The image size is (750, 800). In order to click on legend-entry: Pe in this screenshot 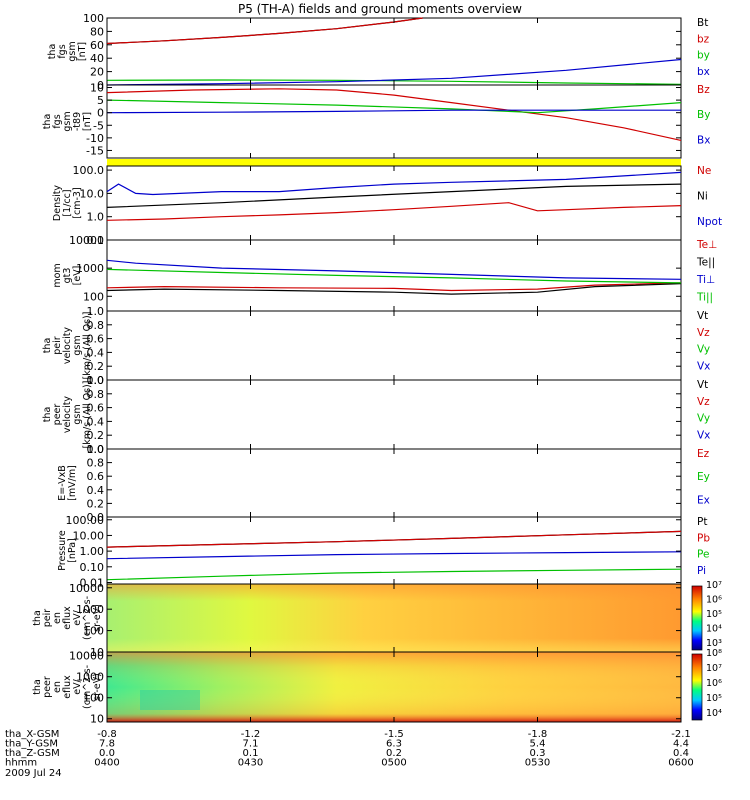, I will do `click(703, 555)`.